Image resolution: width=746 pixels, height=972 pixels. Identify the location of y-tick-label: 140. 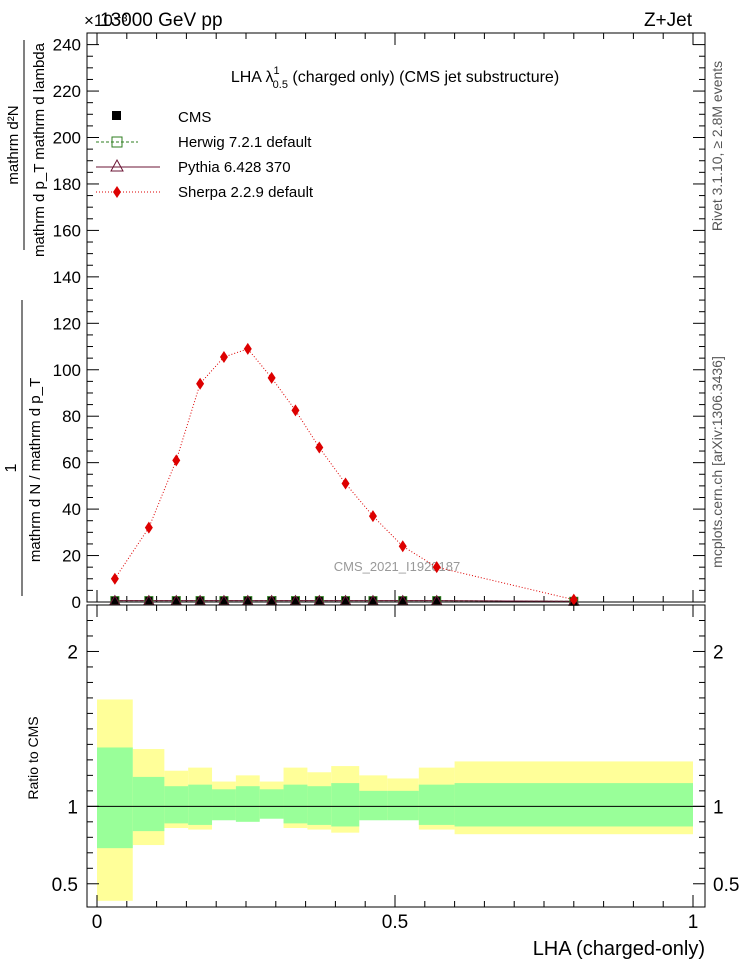
(67, 277).